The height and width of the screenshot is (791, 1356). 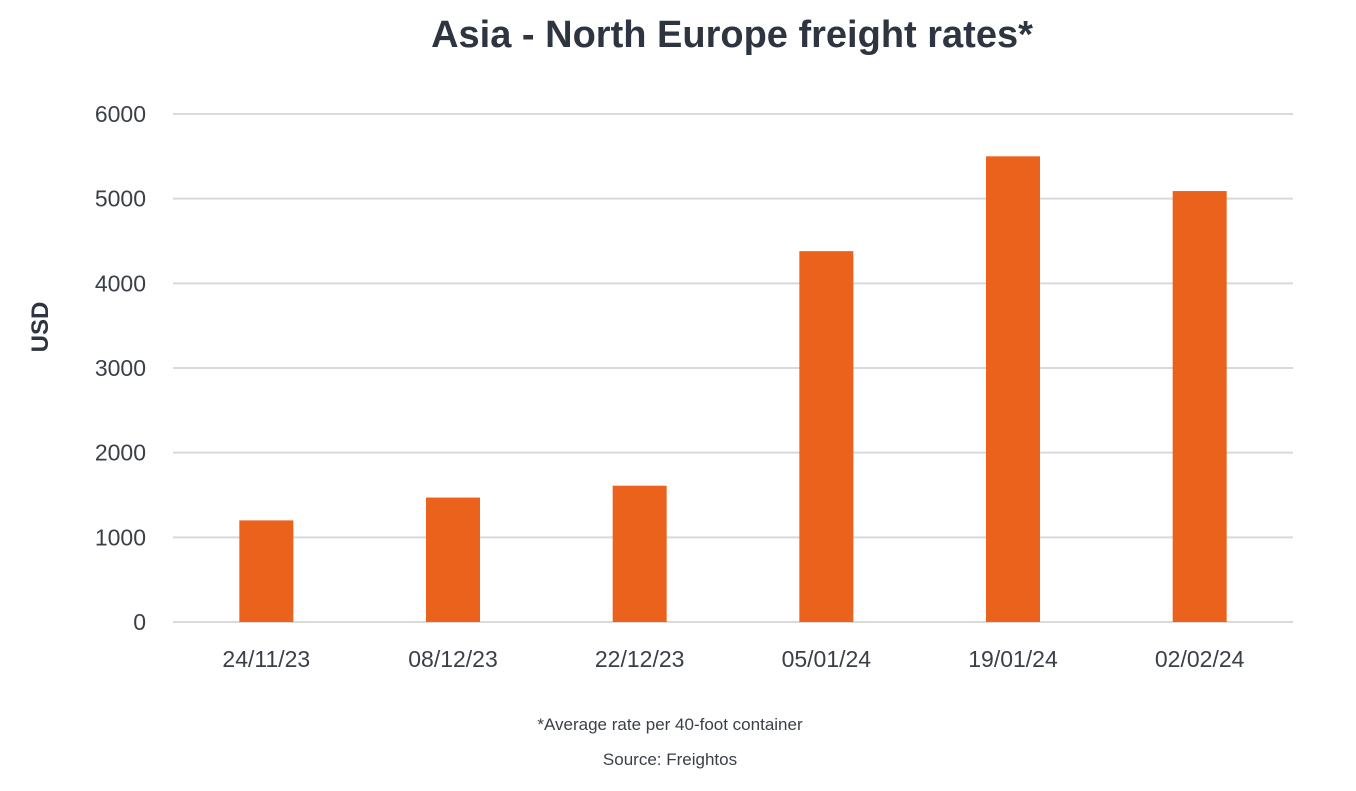 I want to click on y-tick-label: 1000, so click(x=120, y=537).